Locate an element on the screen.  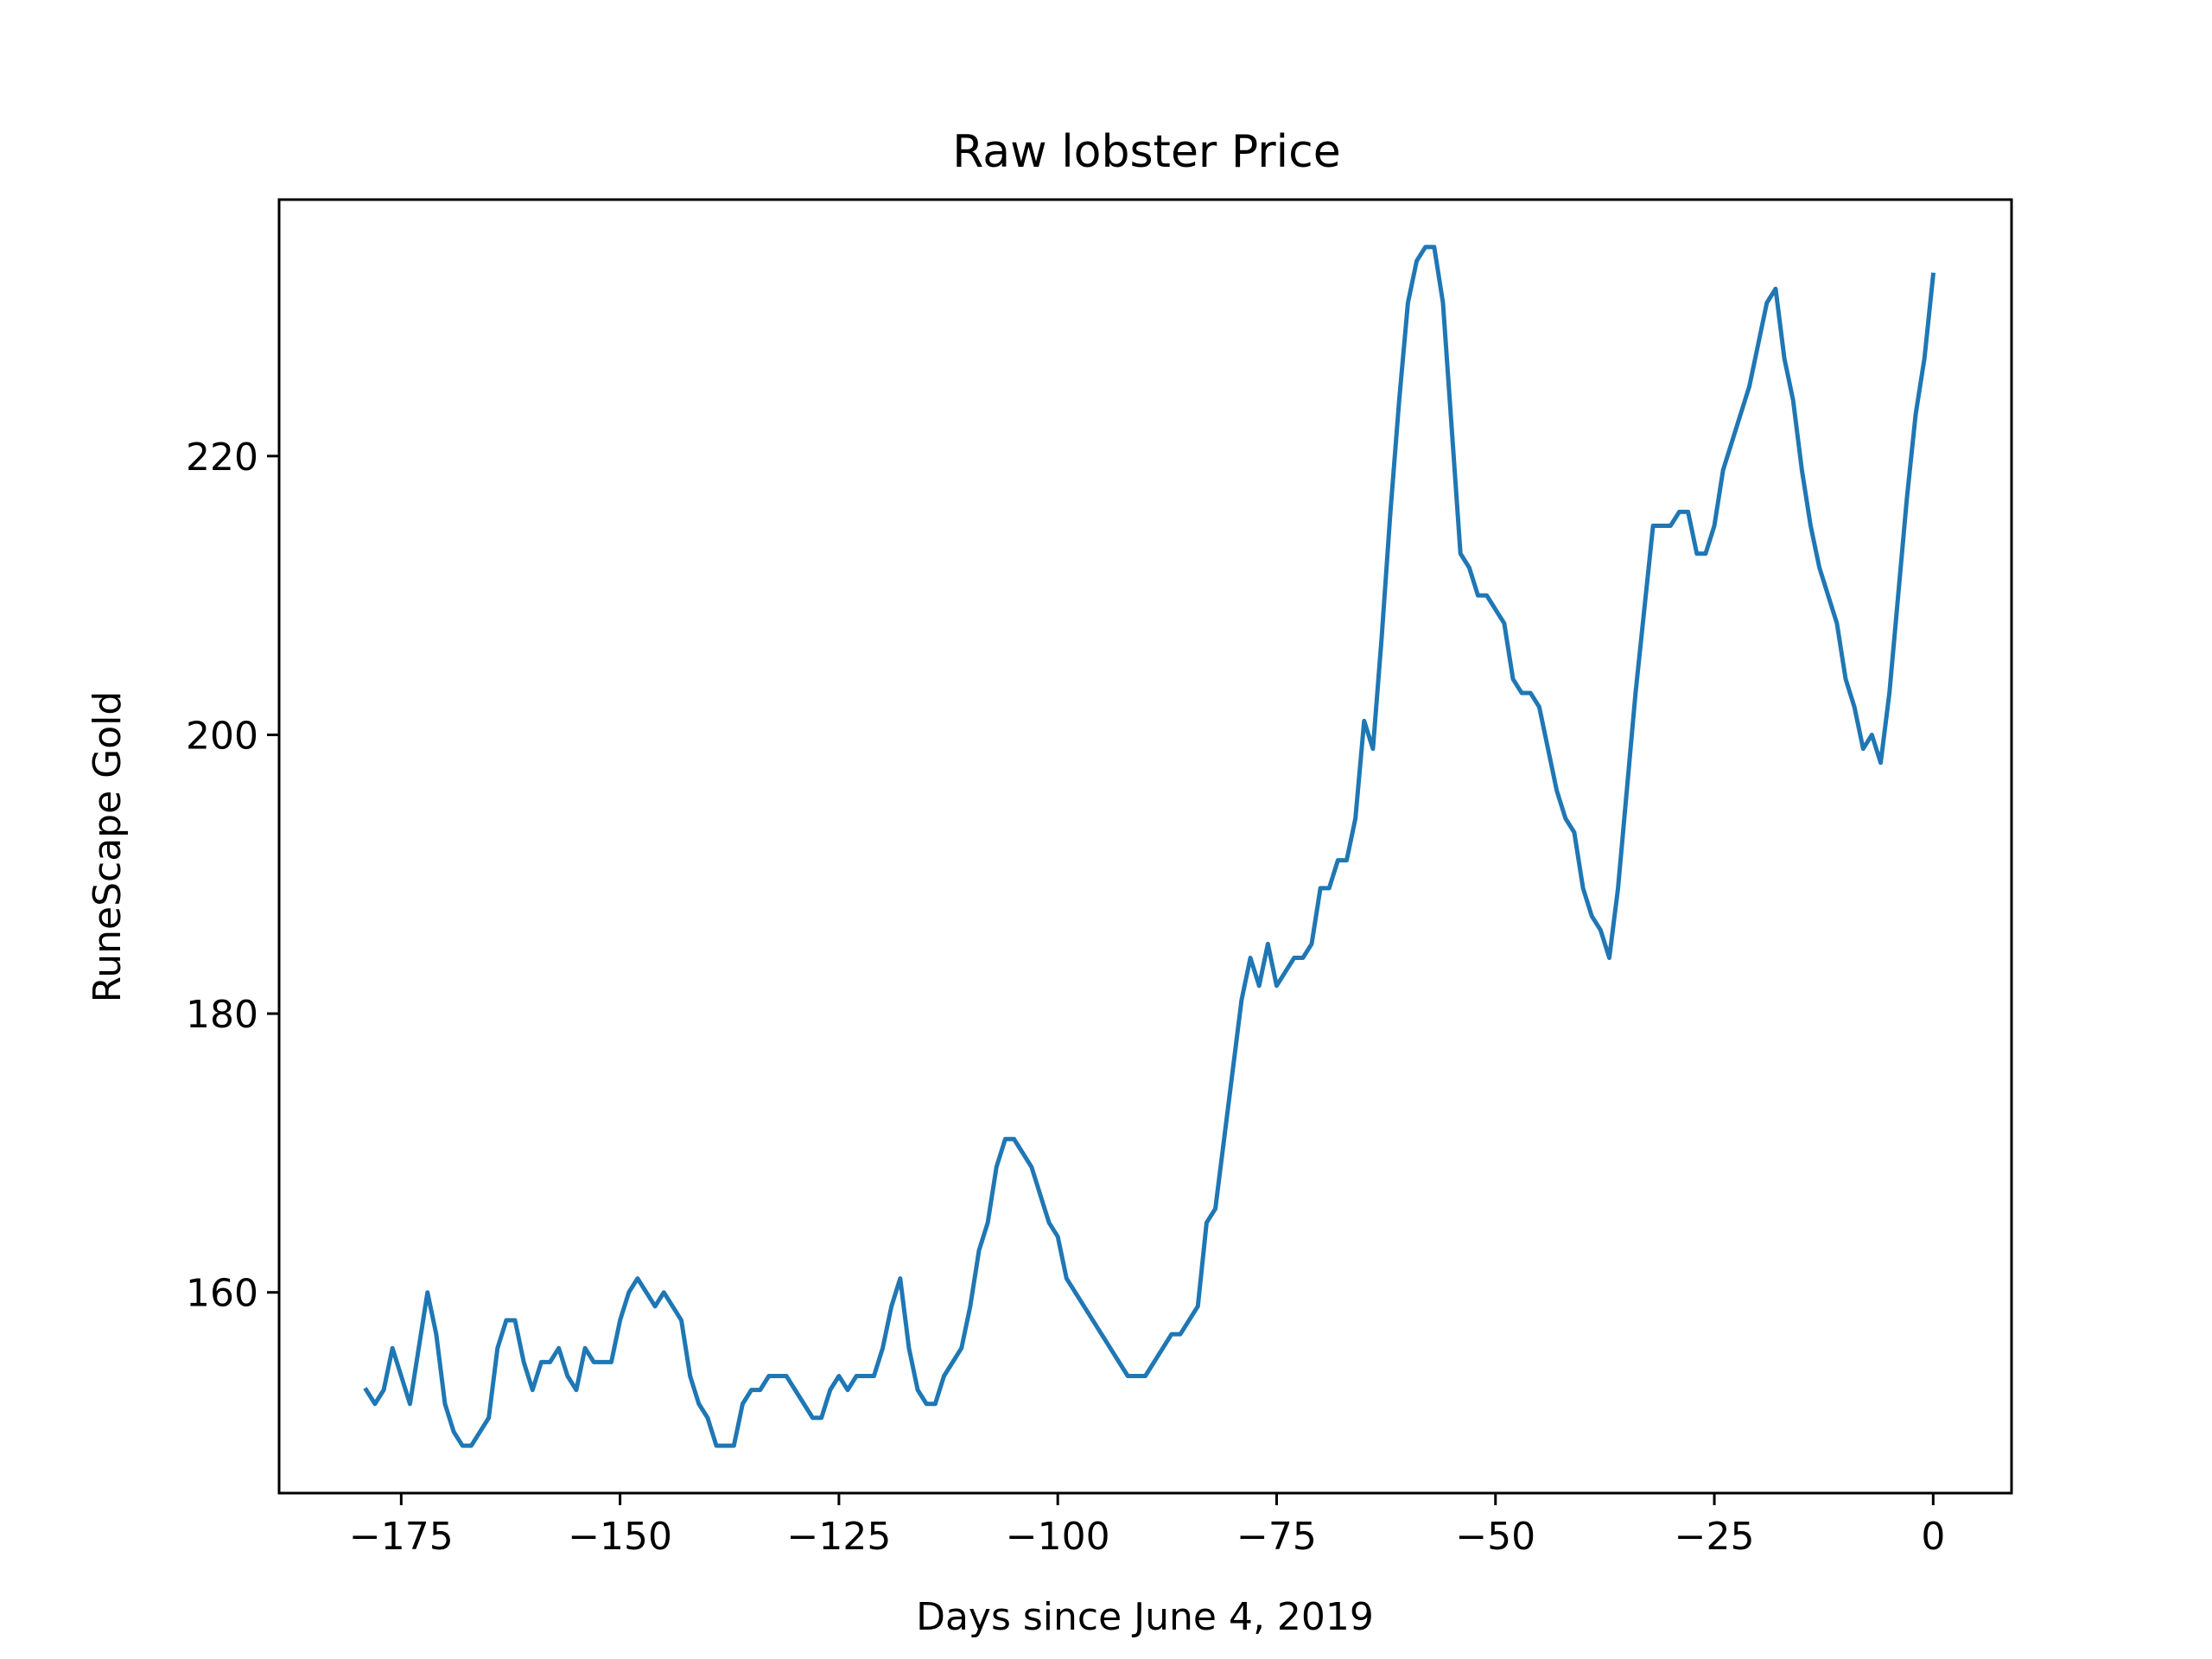
y-tick-label: 160 is located at coordinates (222, 1294).